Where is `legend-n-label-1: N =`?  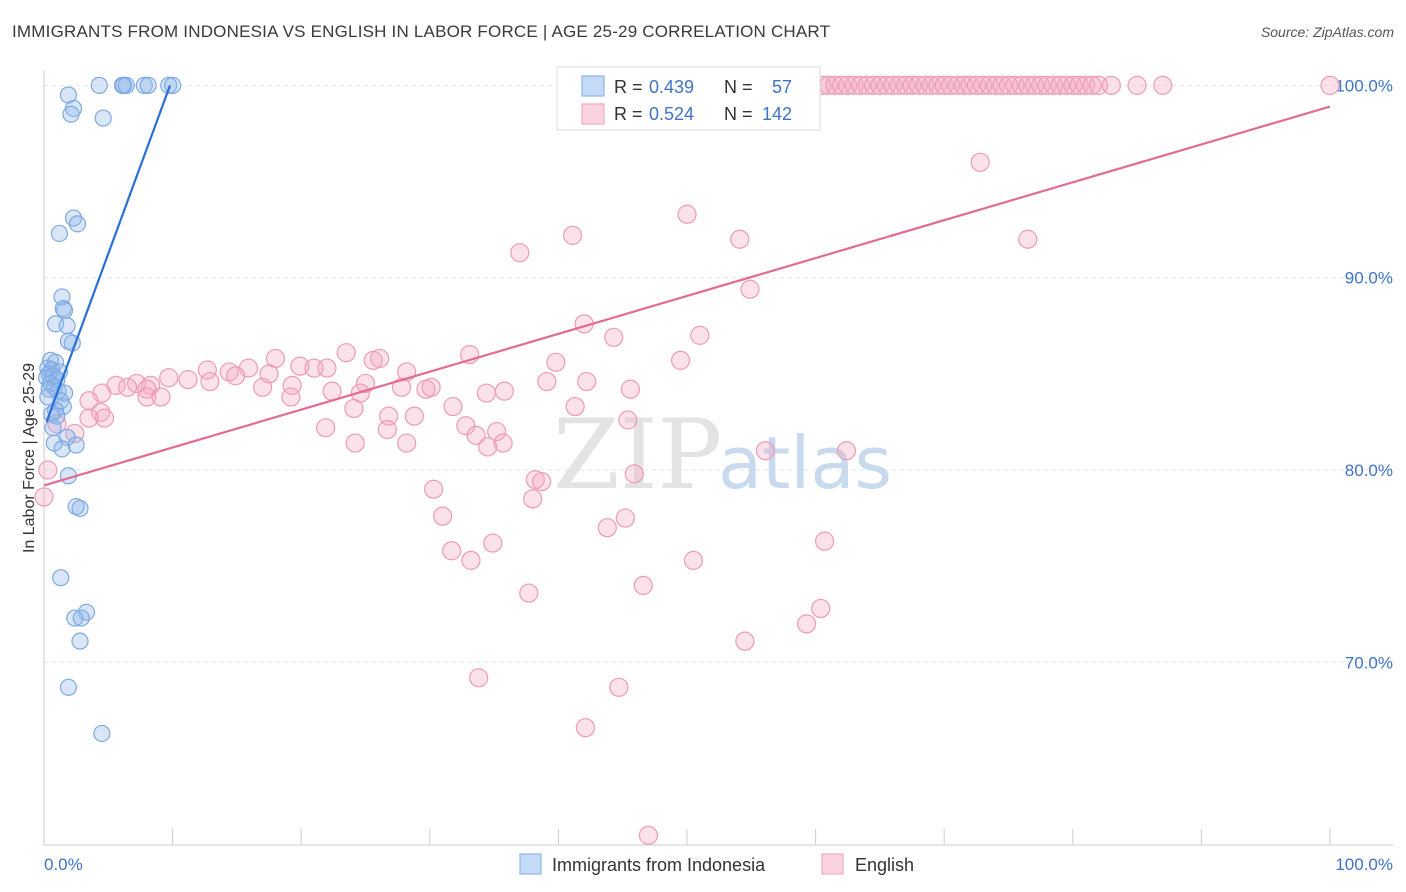 legend-n-label-1: N = is located at coordinates (738, 87).